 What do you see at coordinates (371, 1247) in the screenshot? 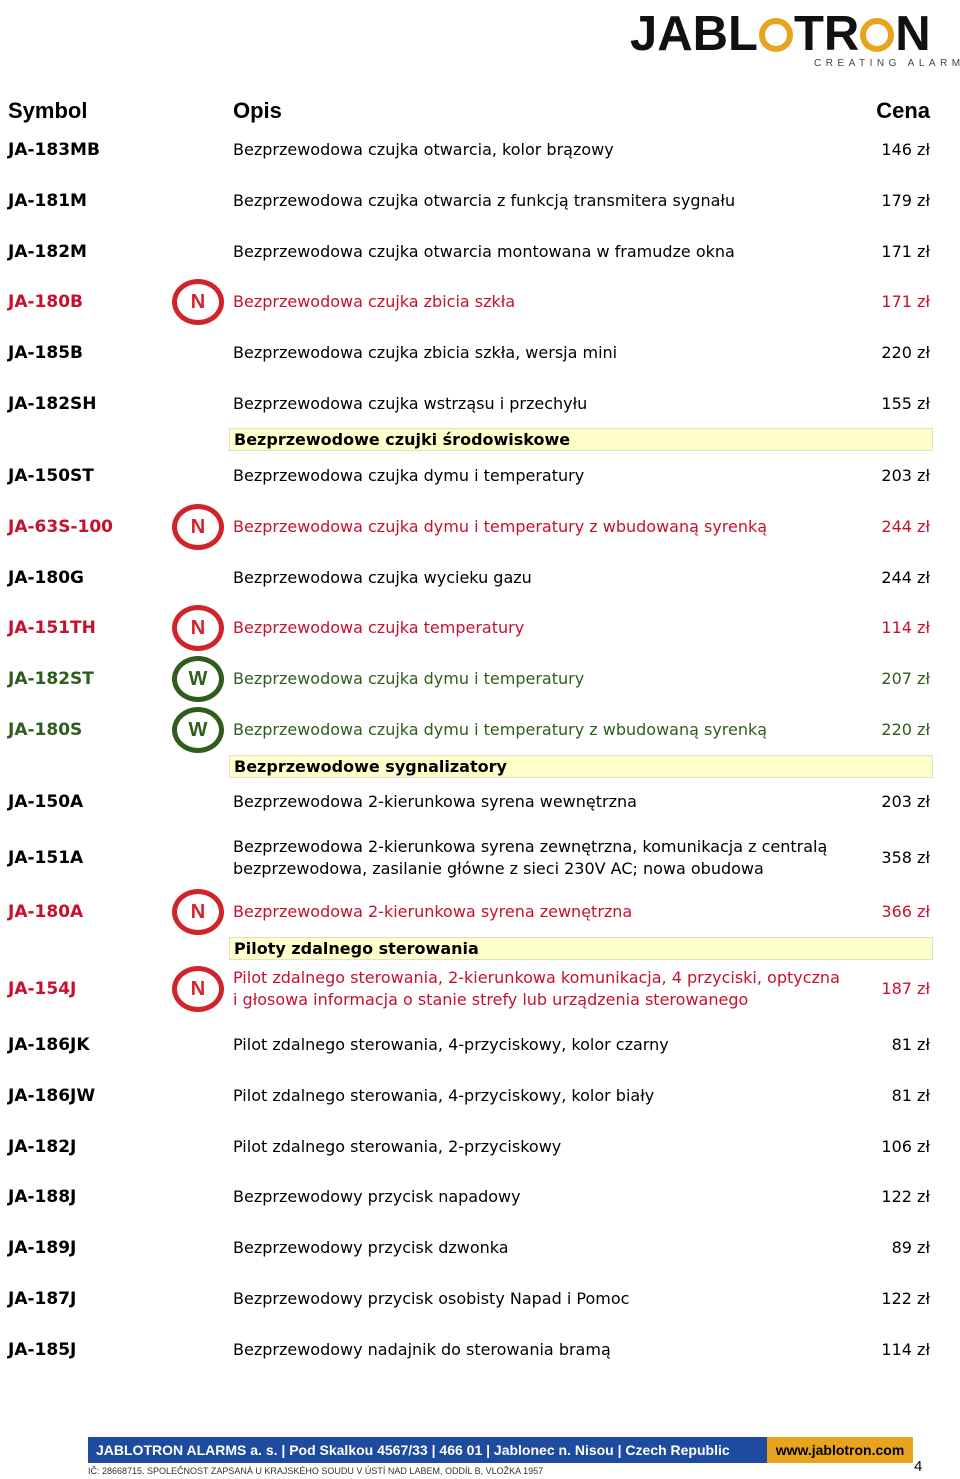
I see `product-description: Bezprzewodowy przycisk dzwonka` at bounding box center [371, 1247].